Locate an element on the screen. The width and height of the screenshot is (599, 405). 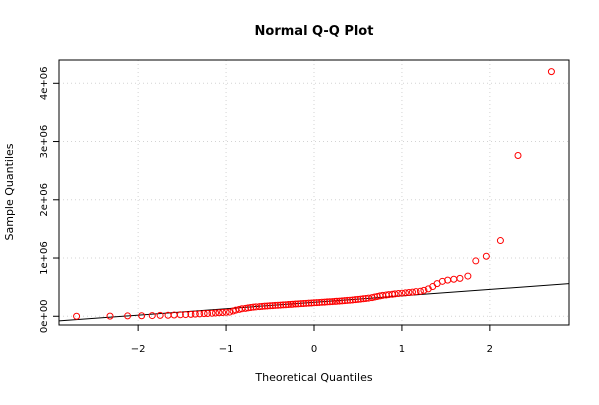
chart-title: Normal Q-Q Plot is located at coordinates (314, 31).